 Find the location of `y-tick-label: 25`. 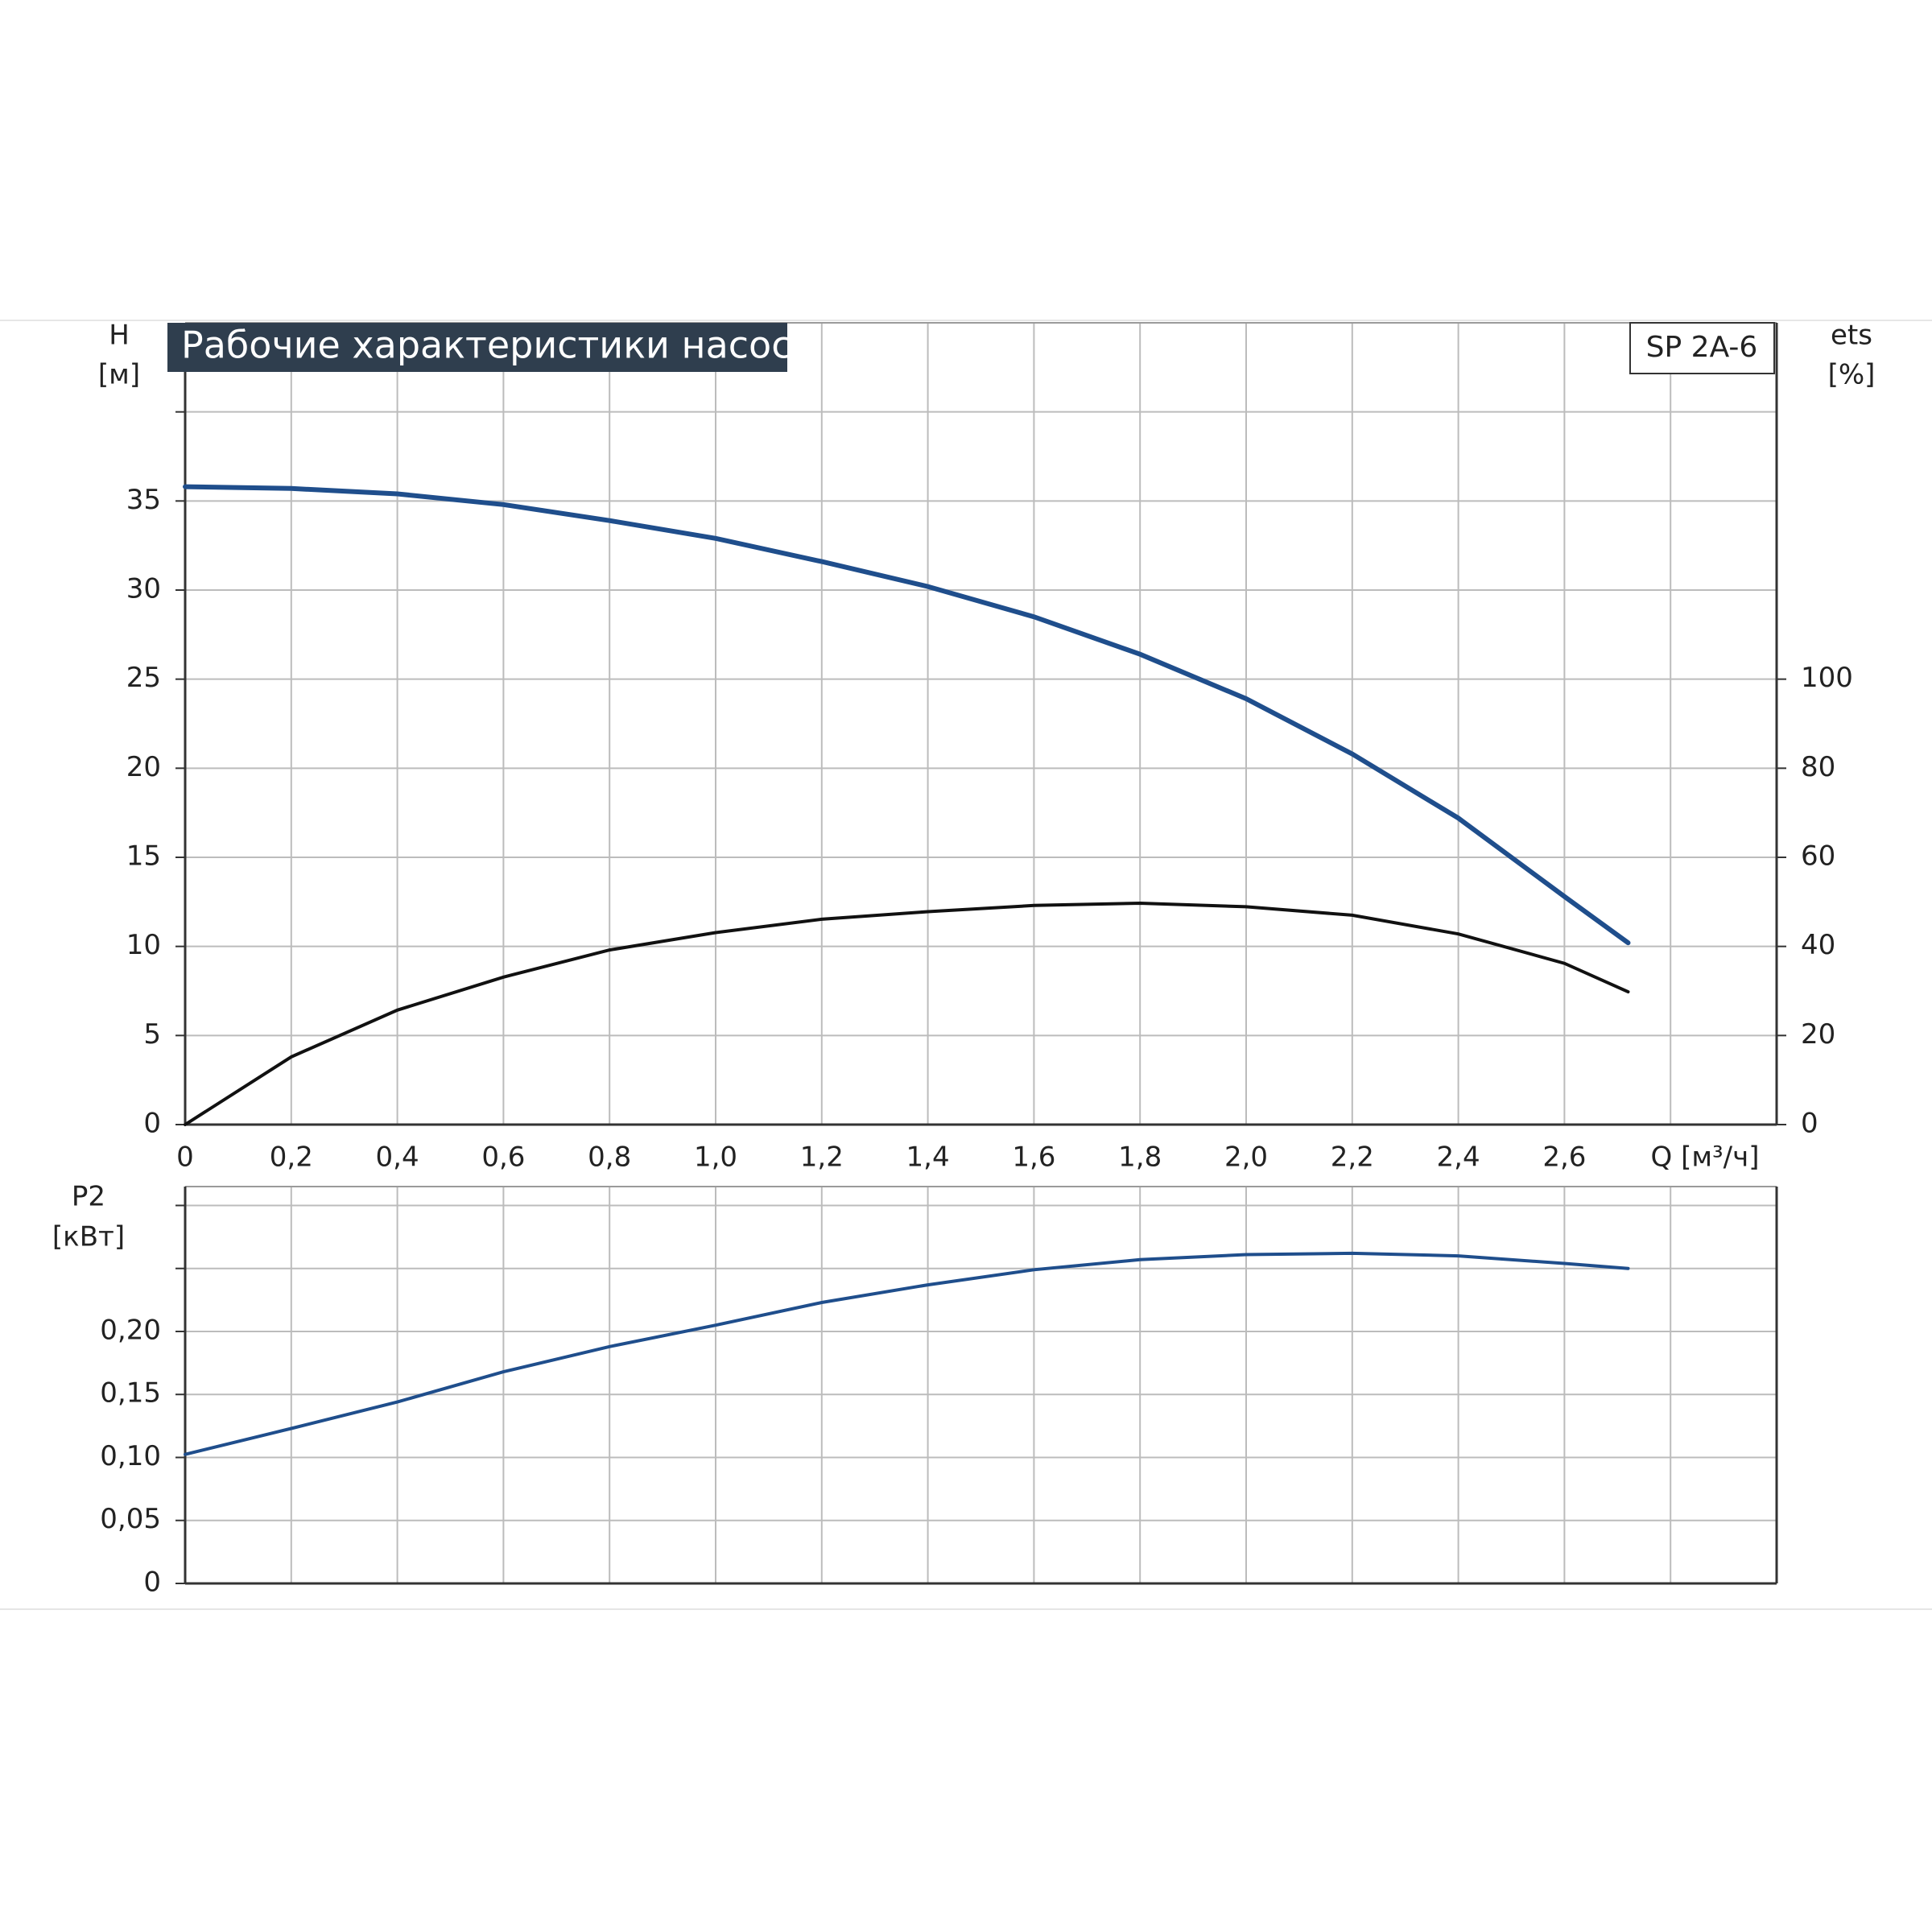

y-tick-label: 25 is located at coordinates (143, 678).